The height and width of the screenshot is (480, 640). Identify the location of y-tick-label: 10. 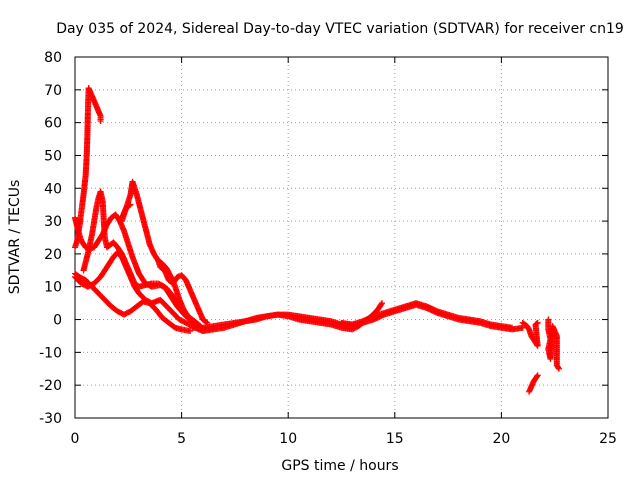
(53, 288).